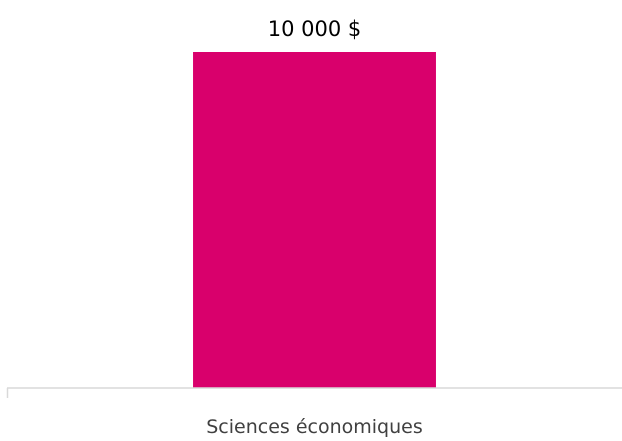 The height and width of the screenshot is (441, 622). I want to click on x-tick-labels-group: Sciences économiques, so click(314, 427).